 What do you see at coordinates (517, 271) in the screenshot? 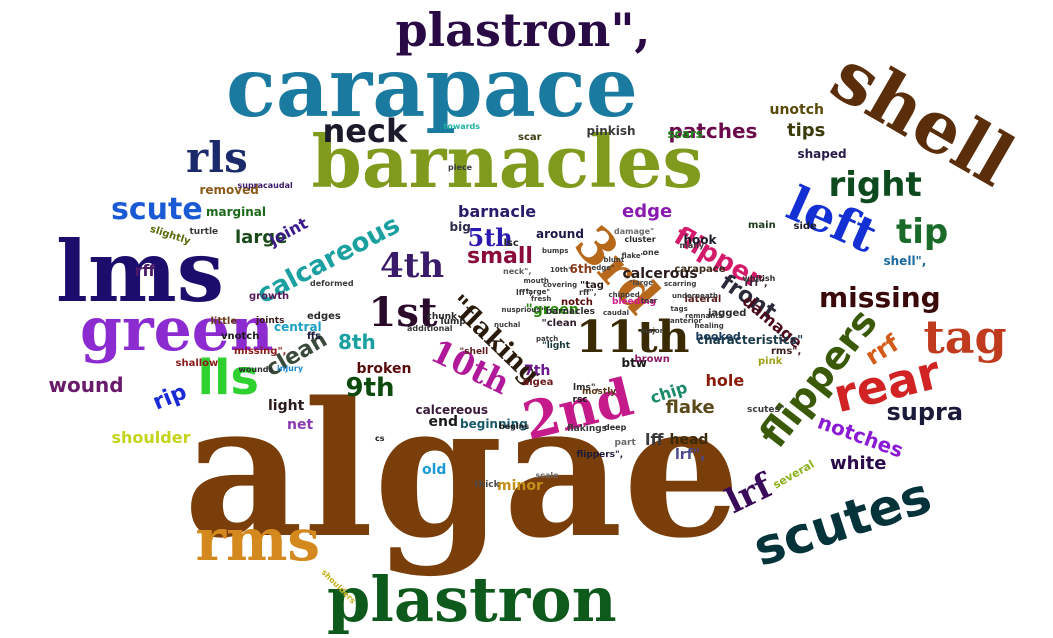
I see `cloud-word: neck",` at bounding box center [517, 271].